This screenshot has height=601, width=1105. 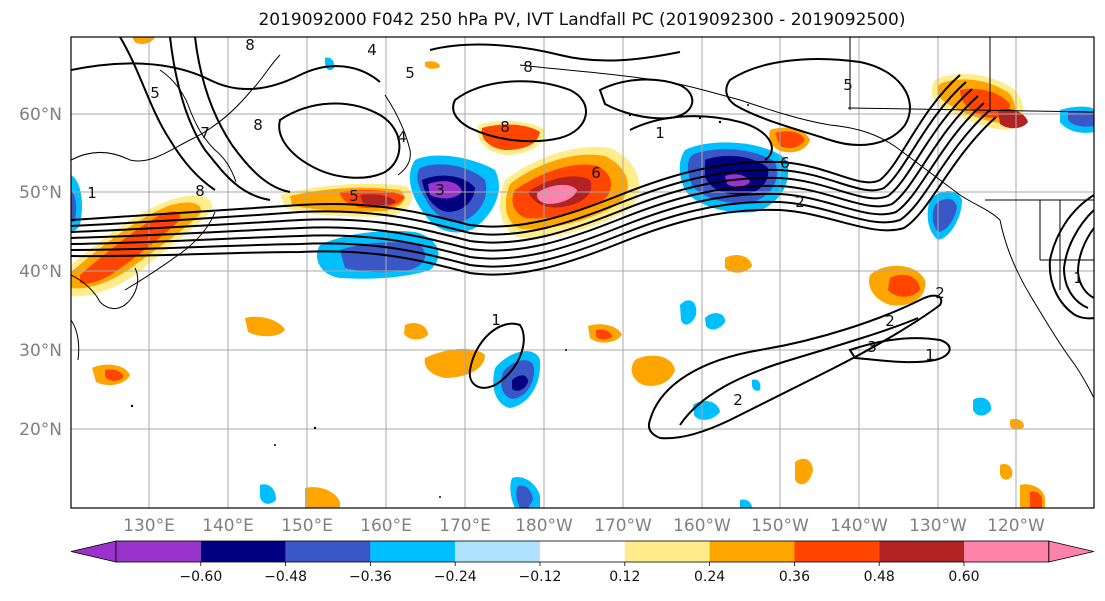 I want to click on colorbar-tick-label: 0.48, so click(x=879, y=577).